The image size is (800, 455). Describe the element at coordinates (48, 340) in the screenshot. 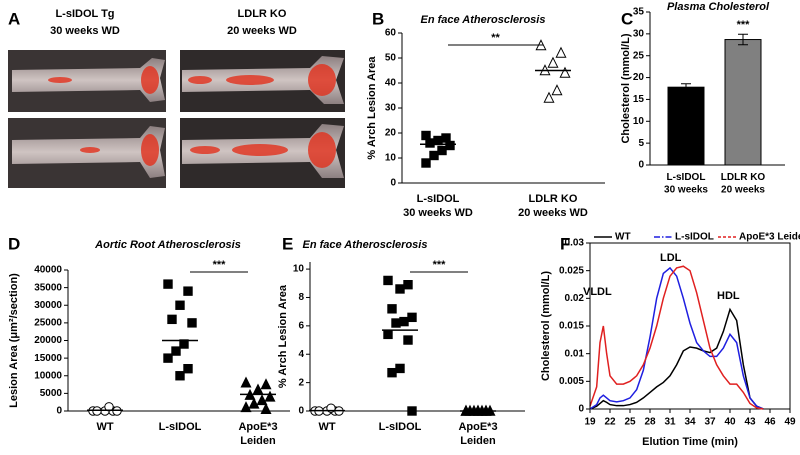

I see `y-tick-label: 20000` at that location.